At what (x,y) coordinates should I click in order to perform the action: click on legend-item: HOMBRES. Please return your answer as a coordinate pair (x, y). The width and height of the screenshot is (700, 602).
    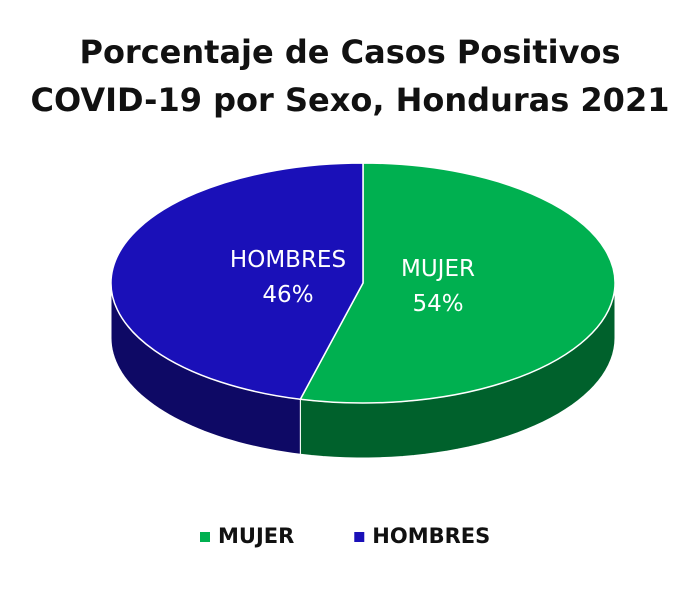
    Looking at the image, I should click on (422, 536).